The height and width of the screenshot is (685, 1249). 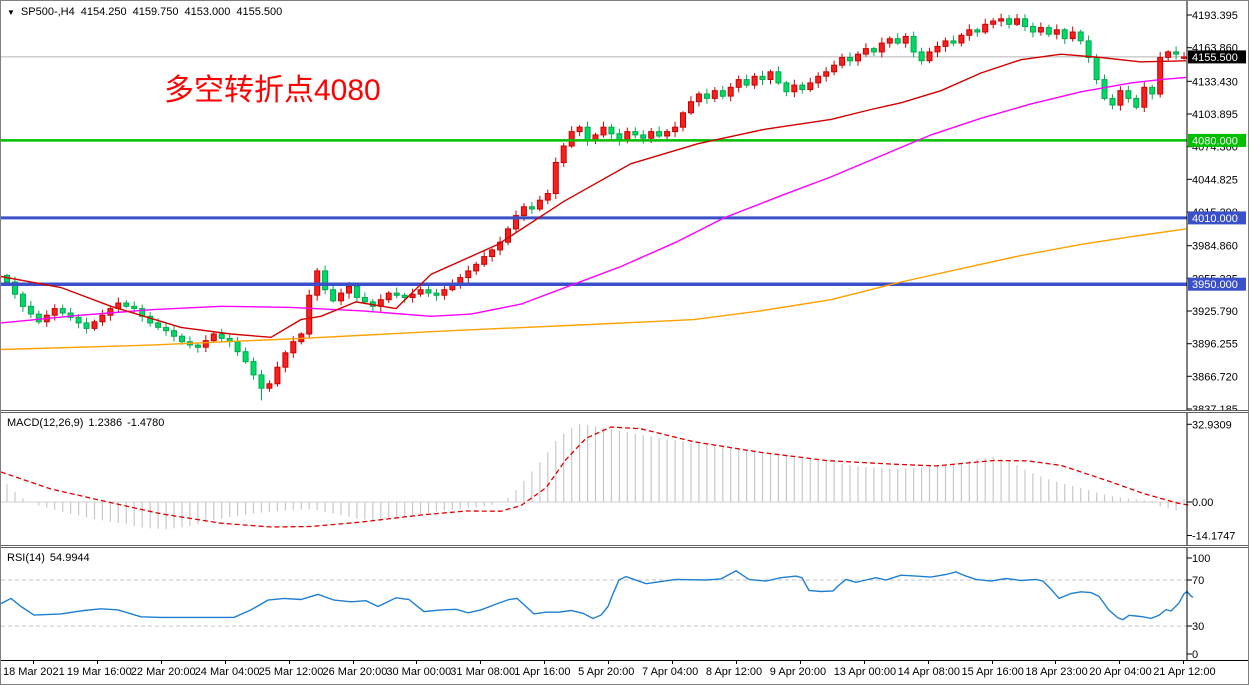 What do you see at coordinates (11, 12) in the screenshot?
I see `symbol-dropdown-icon: ▼` at bounding box center [11, 12].